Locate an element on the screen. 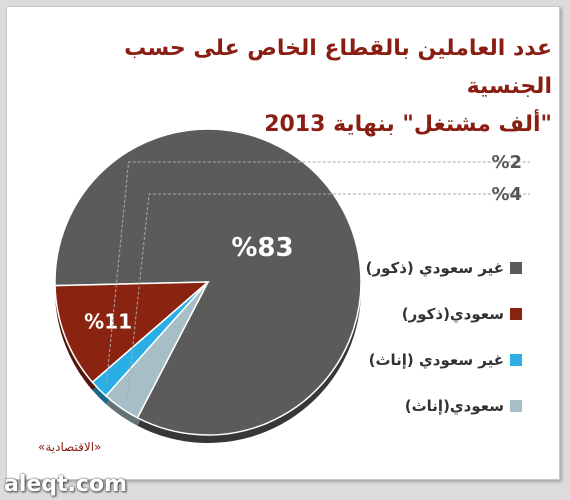 Image resolution: width=570 pixels, height=500 pixels. legend-label-0: غير سعودي (ذكور) is located at coordinates (434, 268).